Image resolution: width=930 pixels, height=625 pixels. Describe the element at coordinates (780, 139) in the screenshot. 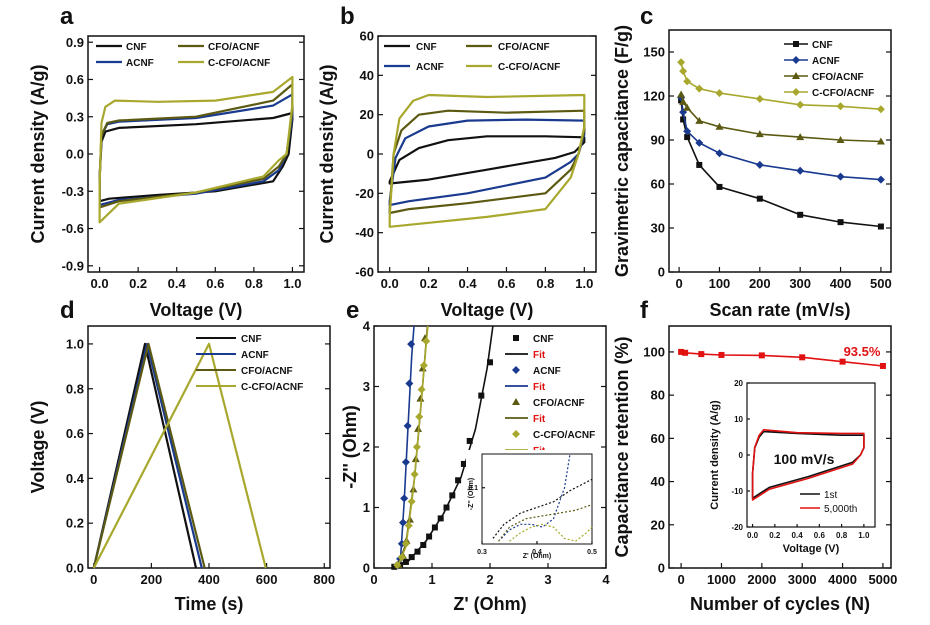

I see `line-acnf` at that location.